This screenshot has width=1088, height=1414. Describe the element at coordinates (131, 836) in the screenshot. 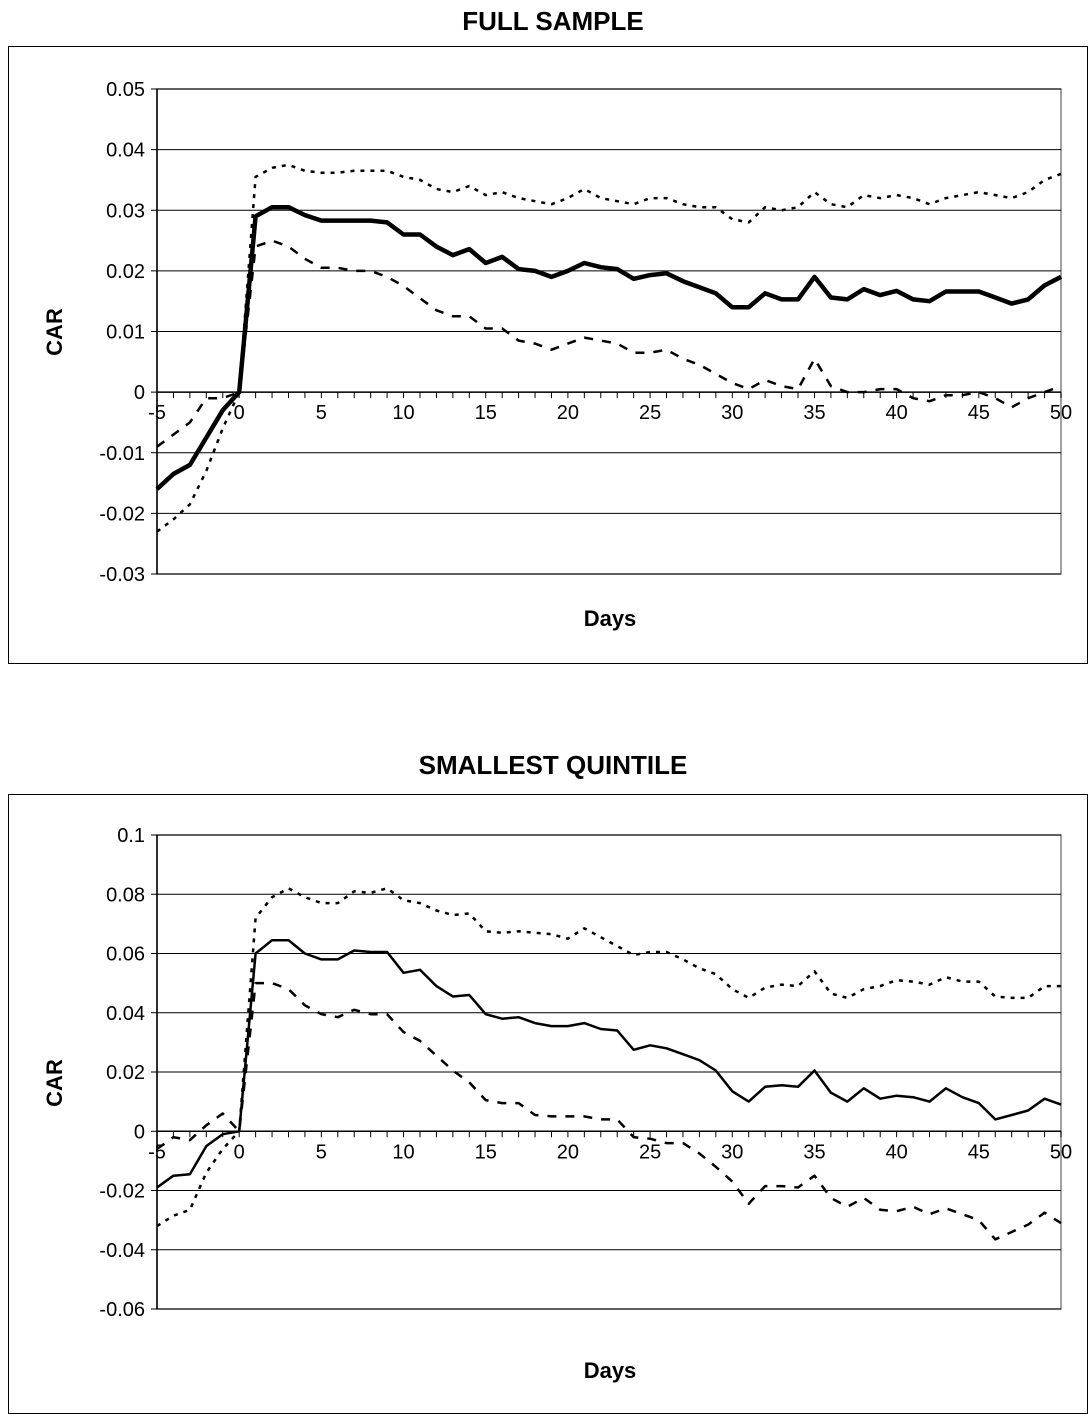

I see `y-tick-label: 0.1` at that location.